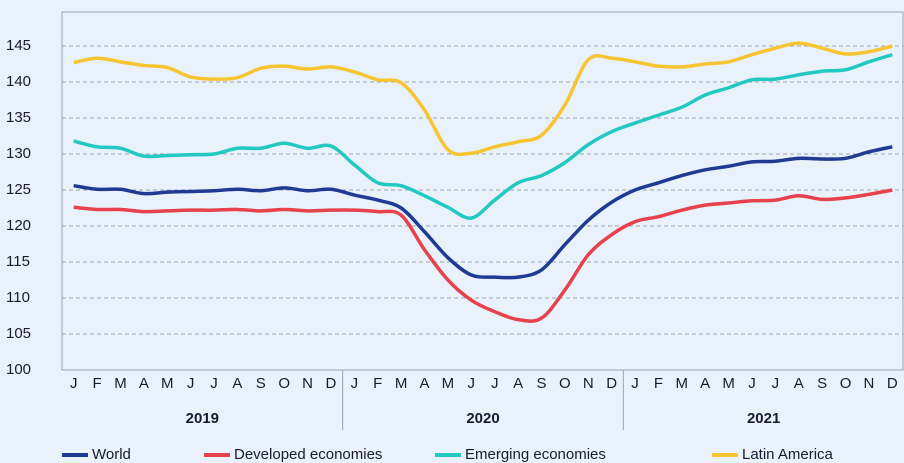 The image size is (904, 463). I want to click on year-label: 2020, so click(482, 418).